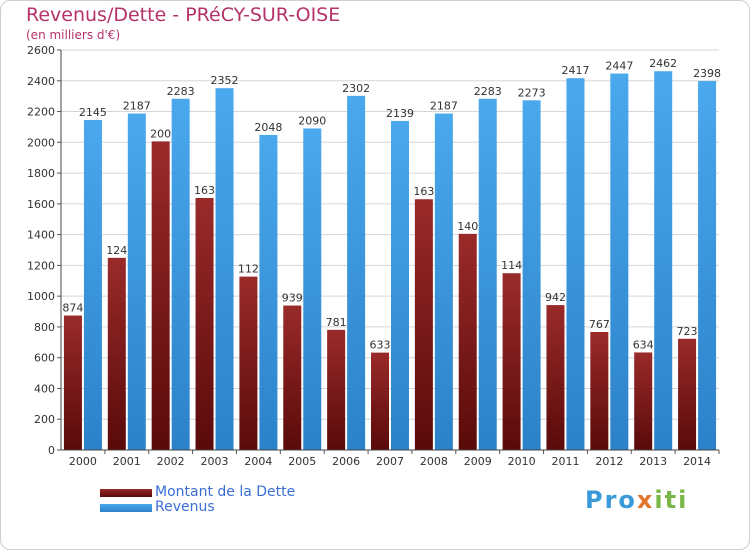 The image size is (750, 550). Describe the element at coordinates (126, 493) in the screenshot. I see `legend-swatch-dette` at that location.